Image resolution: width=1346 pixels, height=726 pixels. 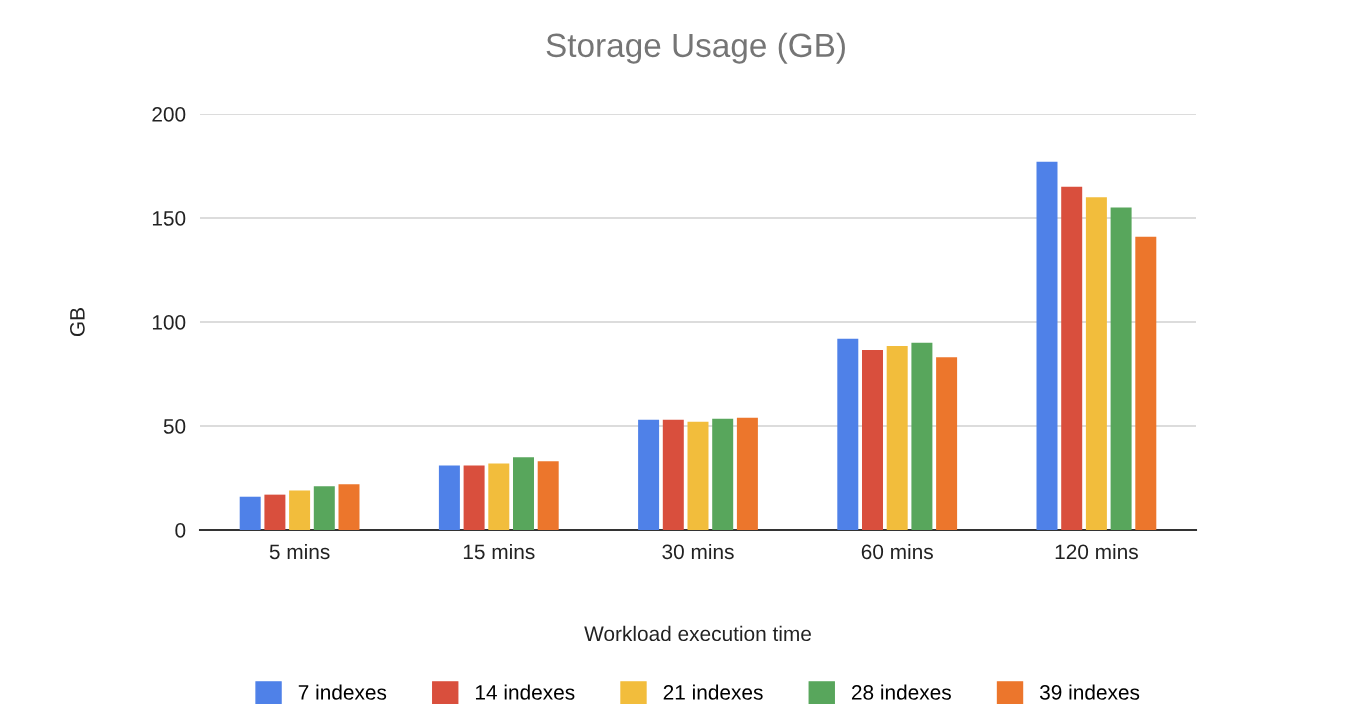 What do you see at coordinates (713, 692) in the screenshot?
I see `legend-label: 21 indexes` at bounding box center [713, 692].